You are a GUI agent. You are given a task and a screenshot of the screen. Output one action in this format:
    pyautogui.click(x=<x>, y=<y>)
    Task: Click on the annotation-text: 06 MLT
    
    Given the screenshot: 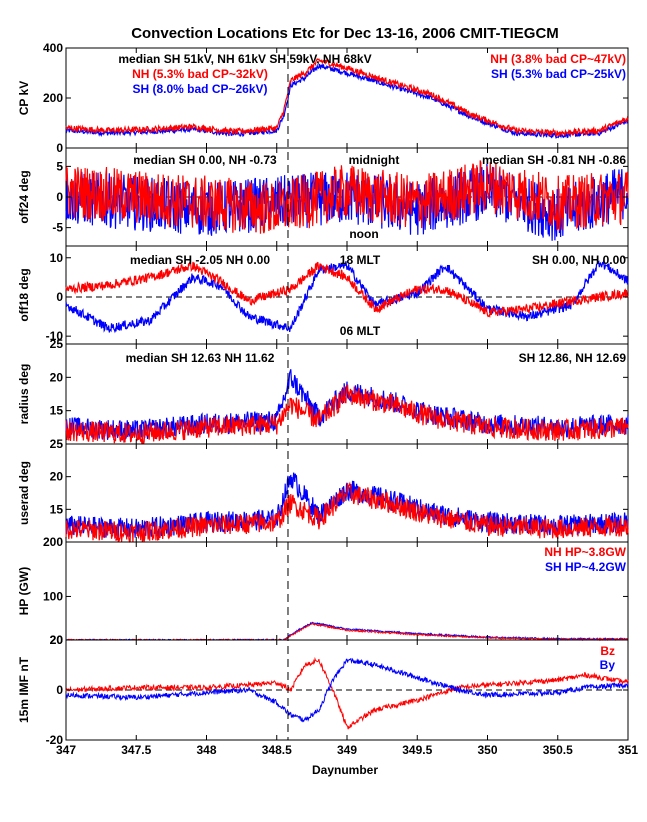 What is the action you would take?
    pyautogui.click(x=360, y=331)
    